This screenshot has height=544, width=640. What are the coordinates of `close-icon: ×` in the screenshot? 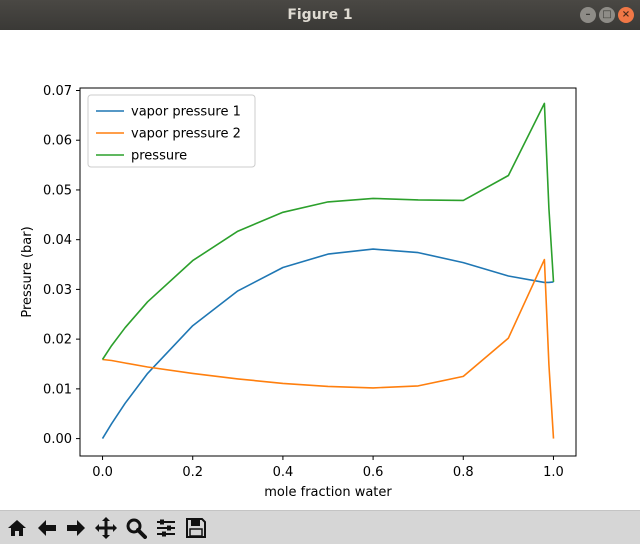 It's located at (626, 15).